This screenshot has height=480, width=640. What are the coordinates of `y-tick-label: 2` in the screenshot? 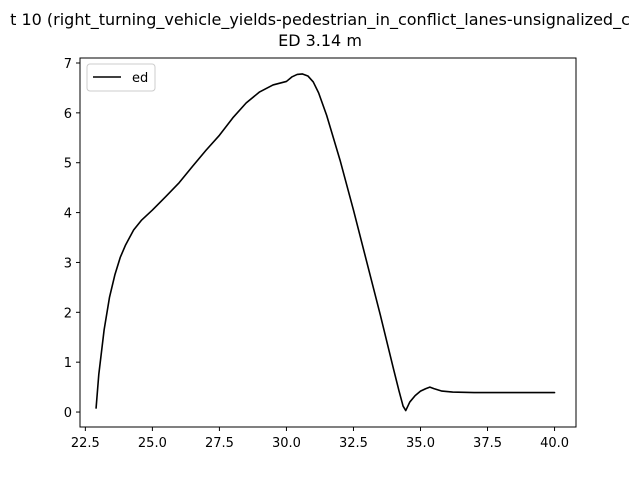 It's located at (68, 313).